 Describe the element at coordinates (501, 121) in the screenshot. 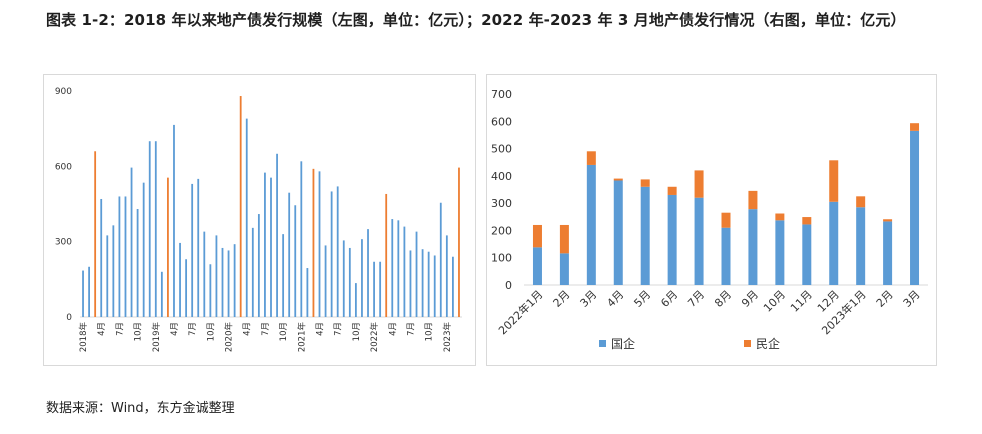

I see `right-y-tick-label: 600` at that location.